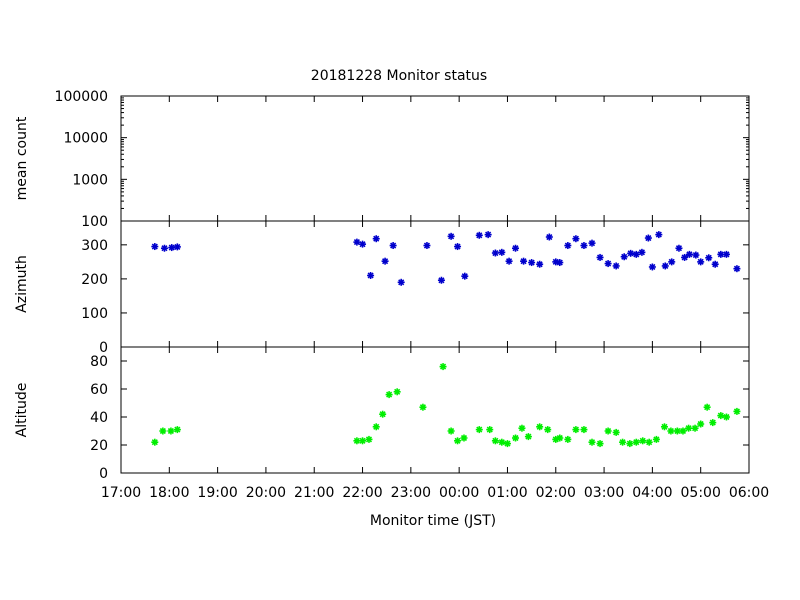 The image size is (800, 600). Describe the element at coordinates (556, 493) in the screenshot. I see `x-tick-label: 02:00` at that location.